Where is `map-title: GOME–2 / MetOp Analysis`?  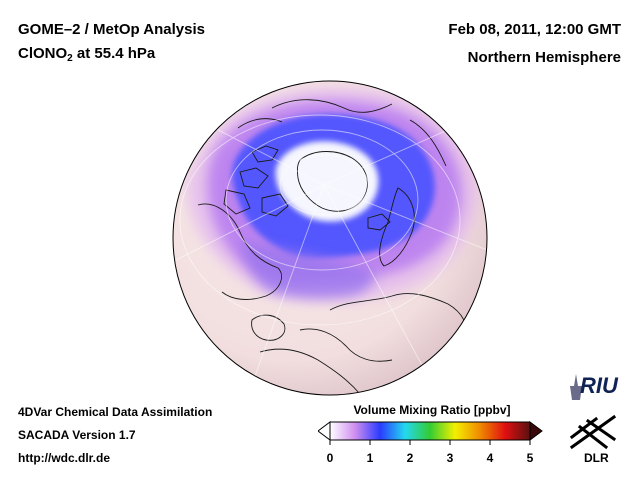 map-title: GOME–2 / MetOp Analysis is located at coordinates (111, 29).